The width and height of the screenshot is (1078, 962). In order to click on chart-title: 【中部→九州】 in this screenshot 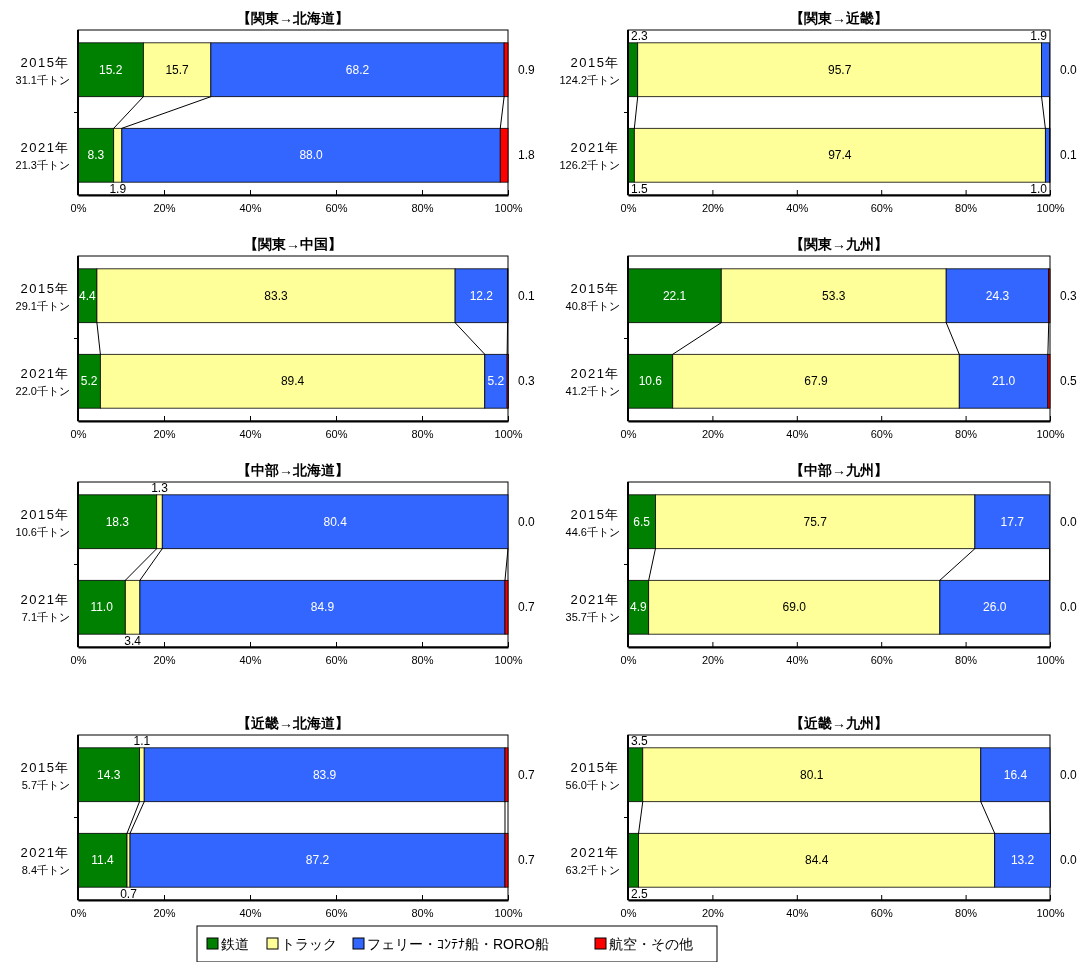, I will do `click(839, 470)`.